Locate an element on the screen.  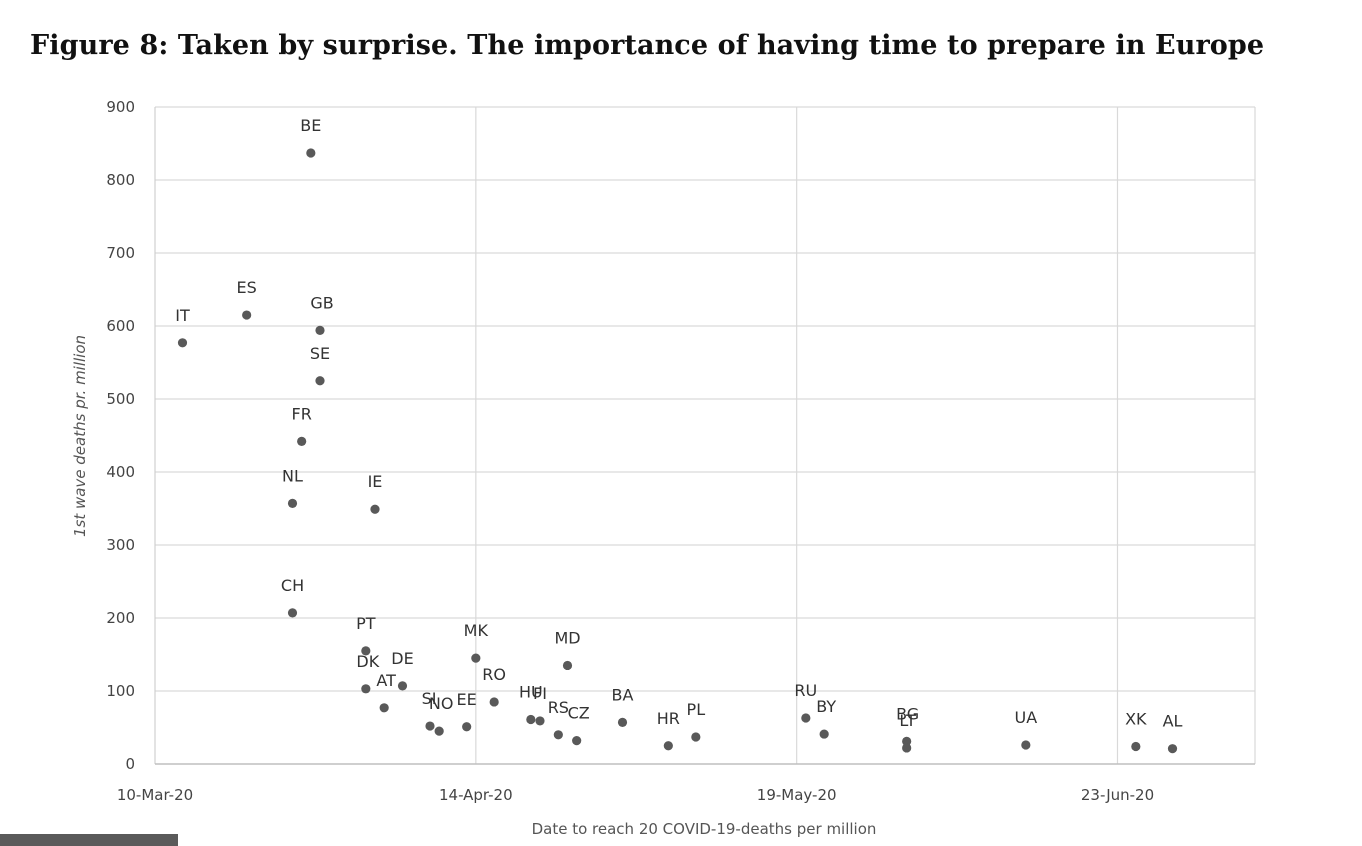
data-point-ch is located at coordinates (292, 613).